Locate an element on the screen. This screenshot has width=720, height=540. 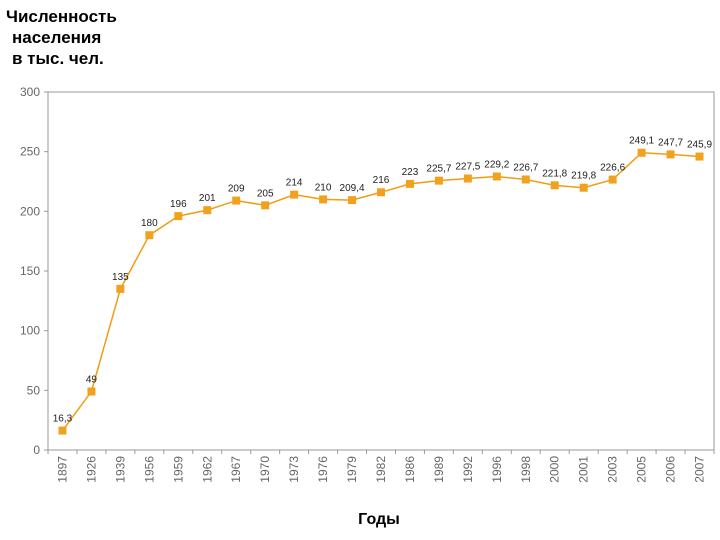
y-axis-title-line-3: в тыс. чел. is located at coordinates (58, 58).